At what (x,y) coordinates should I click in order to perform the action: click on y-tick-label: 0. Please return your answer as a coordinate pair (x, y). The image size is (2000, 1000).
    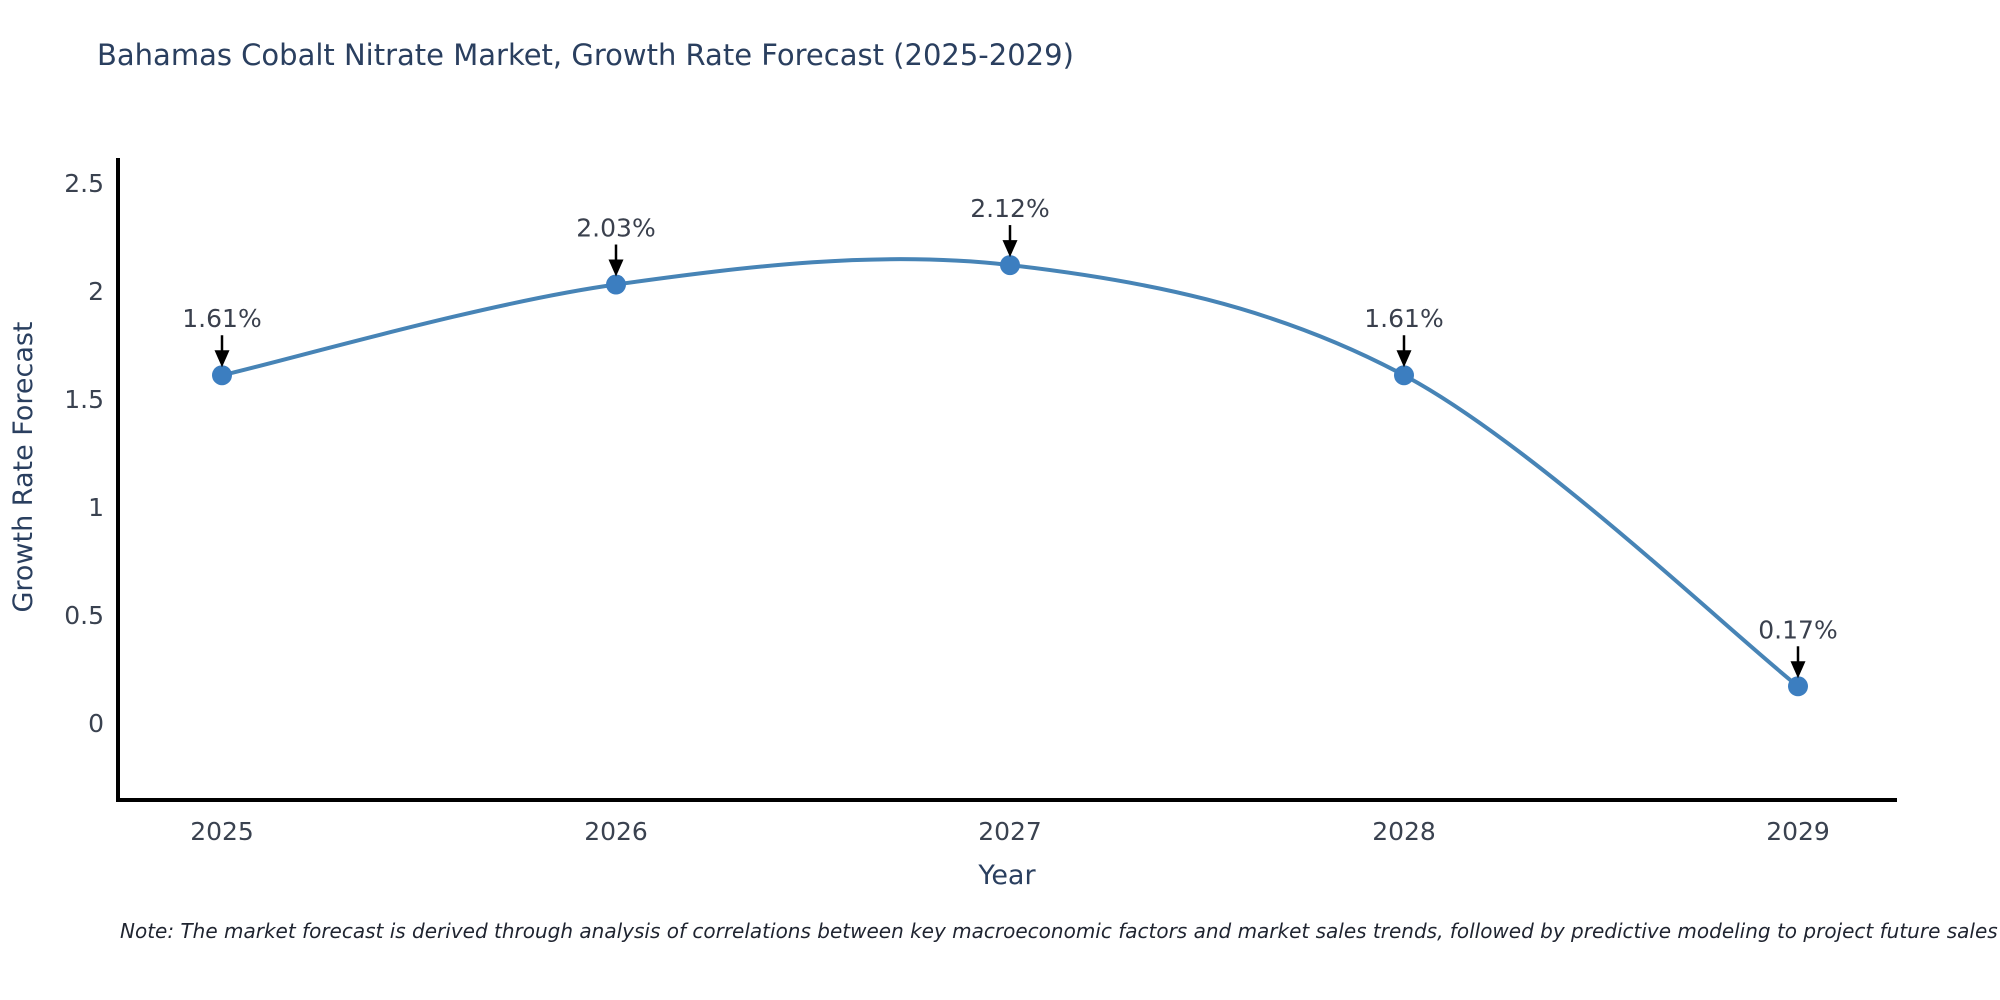
    Looking at the image, I should click on (96, 723).